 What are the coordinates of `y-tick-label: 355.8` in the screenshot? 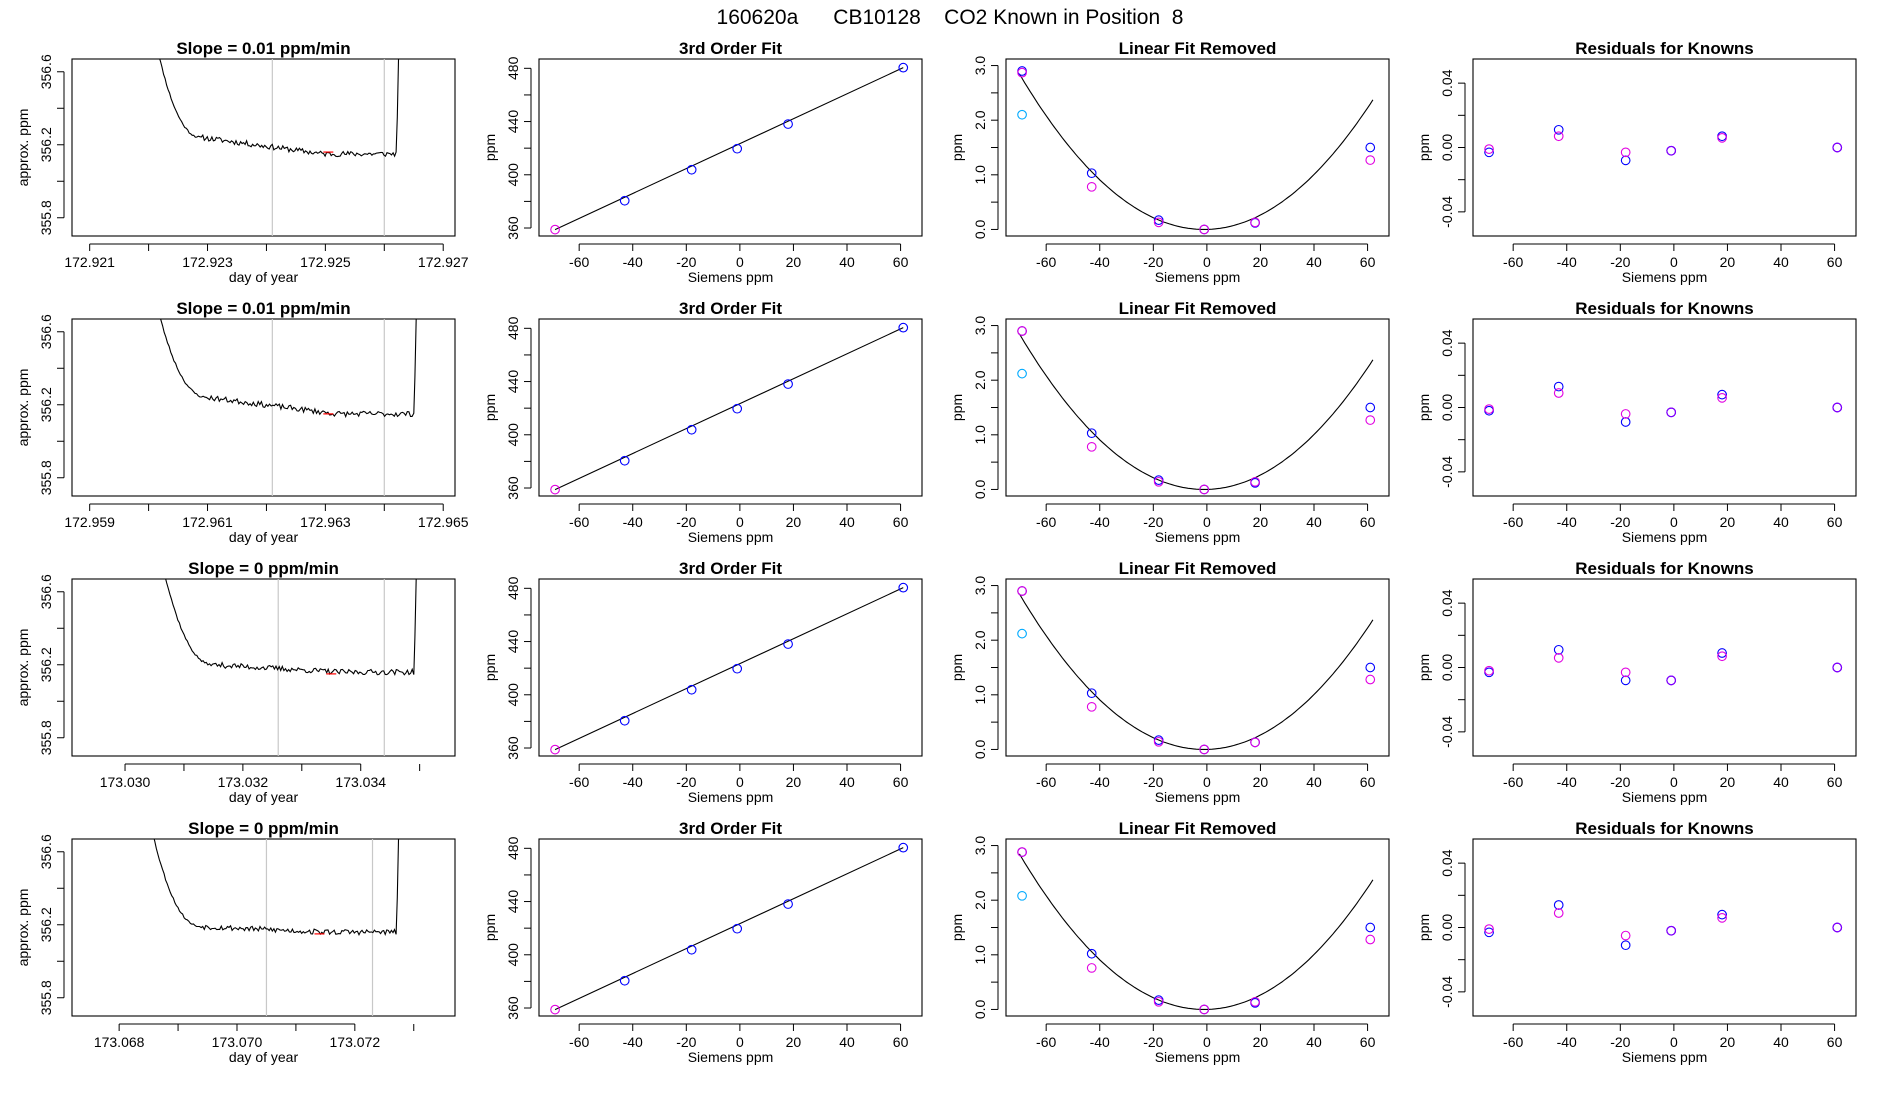 It's located at (46, 997).